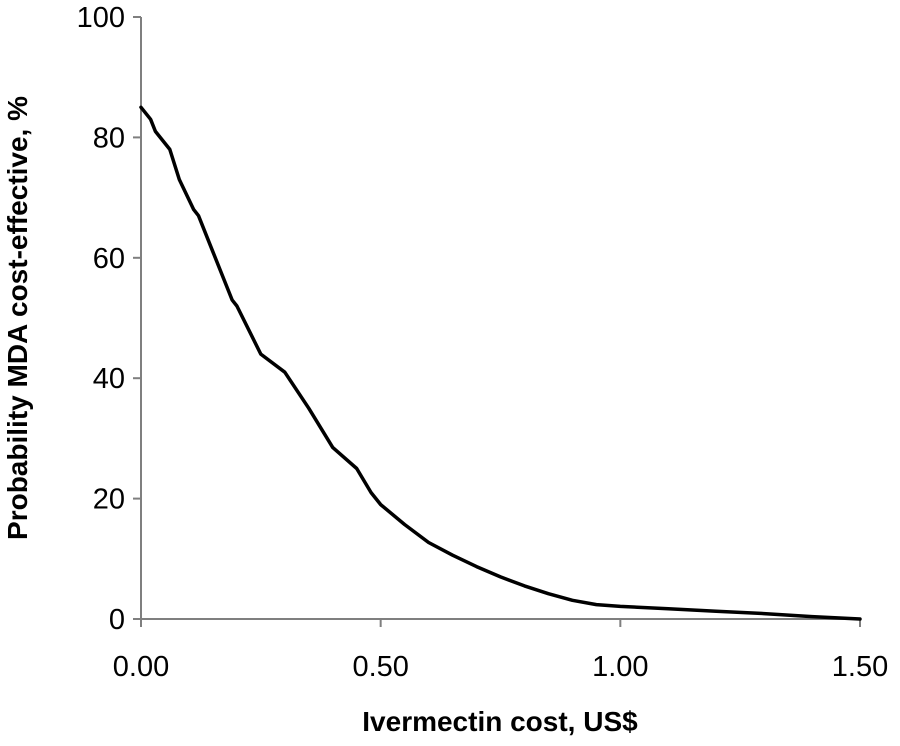 The height and width of the screenshot is (746, 900). Describe the element at coordinates (17, 318) in the screenshot. I see `y-axis-title: Probability MDA cost-effective, %` at that location.